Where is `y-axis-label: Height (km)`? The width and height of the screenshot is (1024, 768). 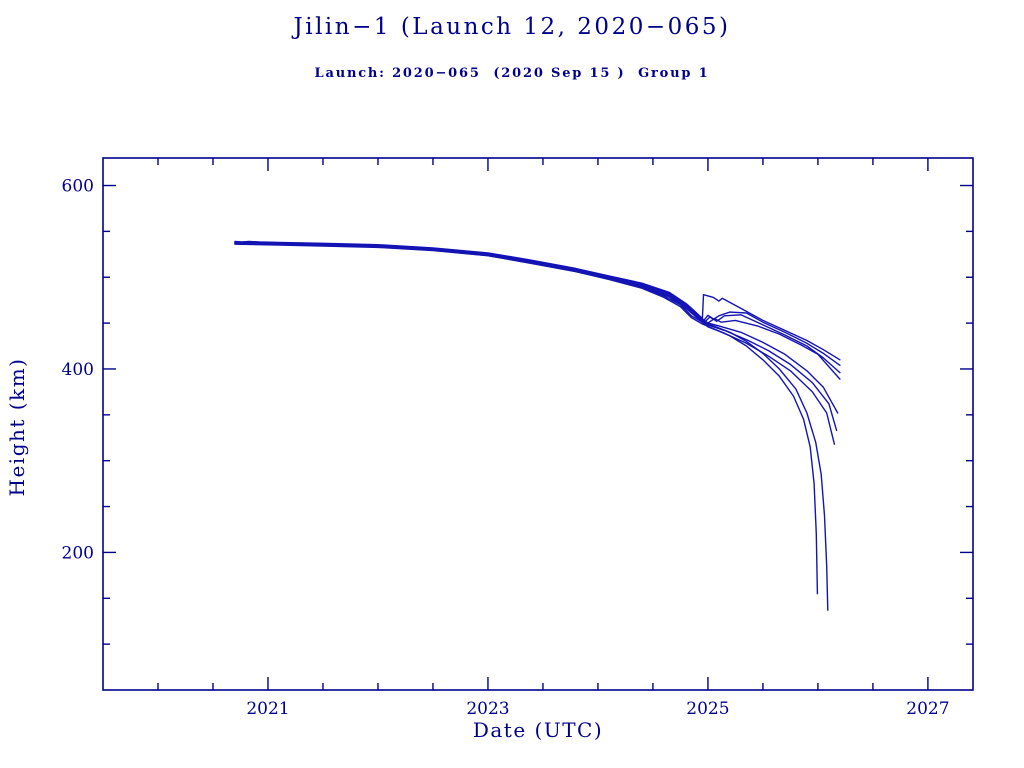
y-axis-label: Height (km) is located at coordinates (17, 427).